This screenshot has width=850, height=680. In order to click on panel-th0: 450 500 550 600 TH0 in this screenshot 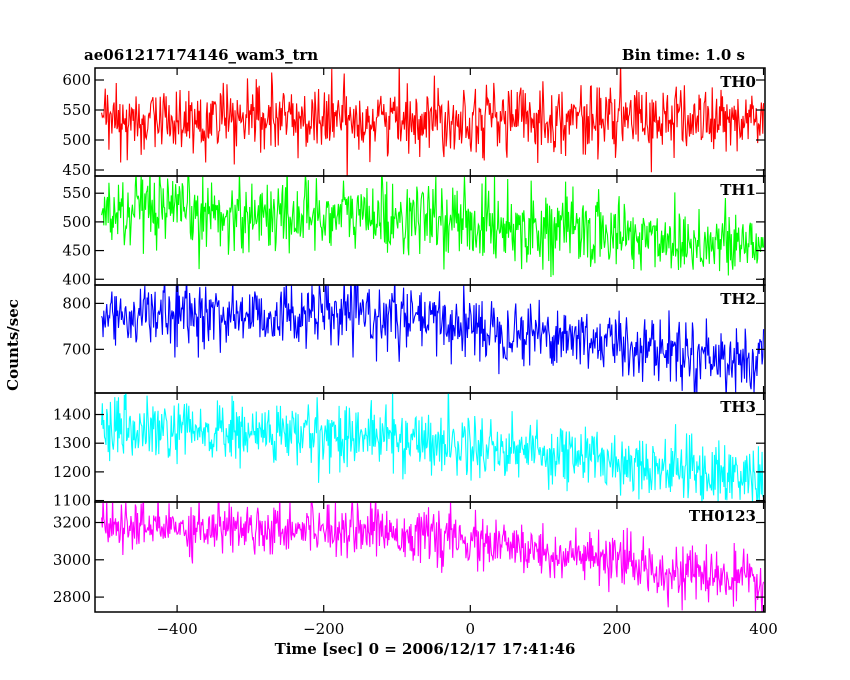, I will do `click(414, 123)`.